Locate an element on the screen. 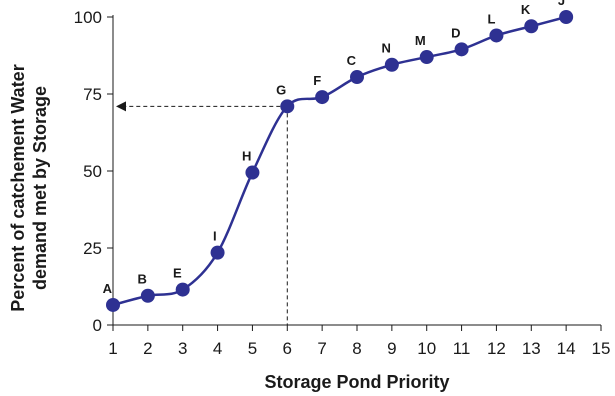 Image resolution: width=615 pixels, height=396 pixels. x-tick-label: 1 is located at coordinates (112, 348).